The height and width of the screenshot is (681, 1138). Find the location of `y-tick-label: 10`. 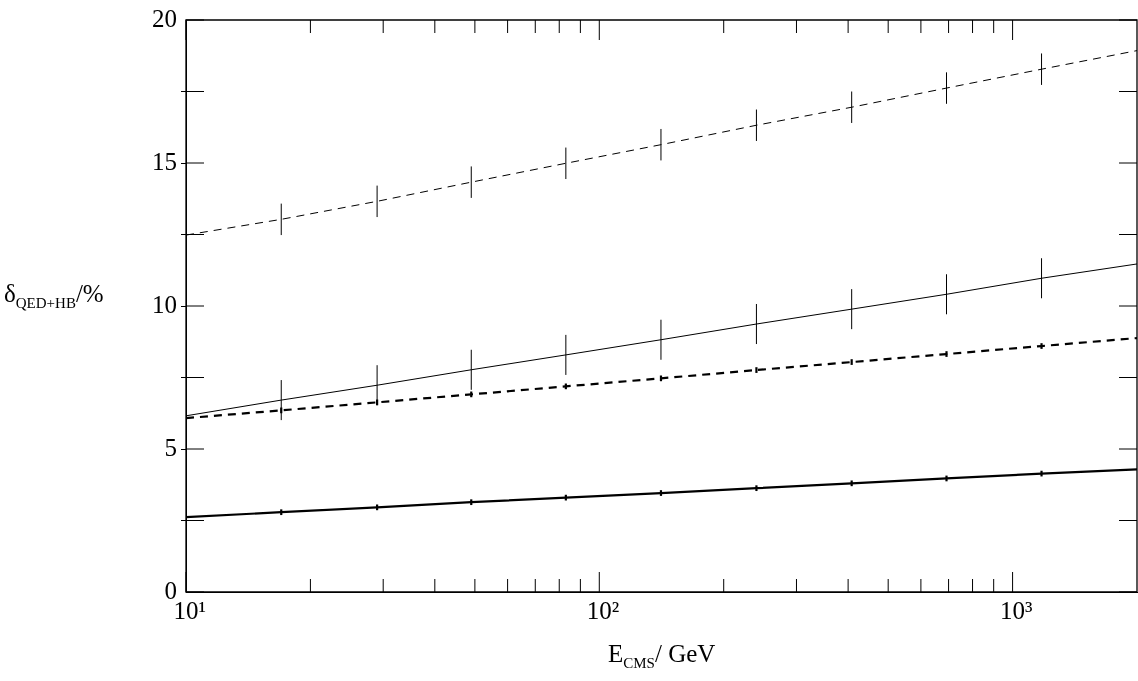

y-tick-label: 10 is located at coordinates (164, 304).